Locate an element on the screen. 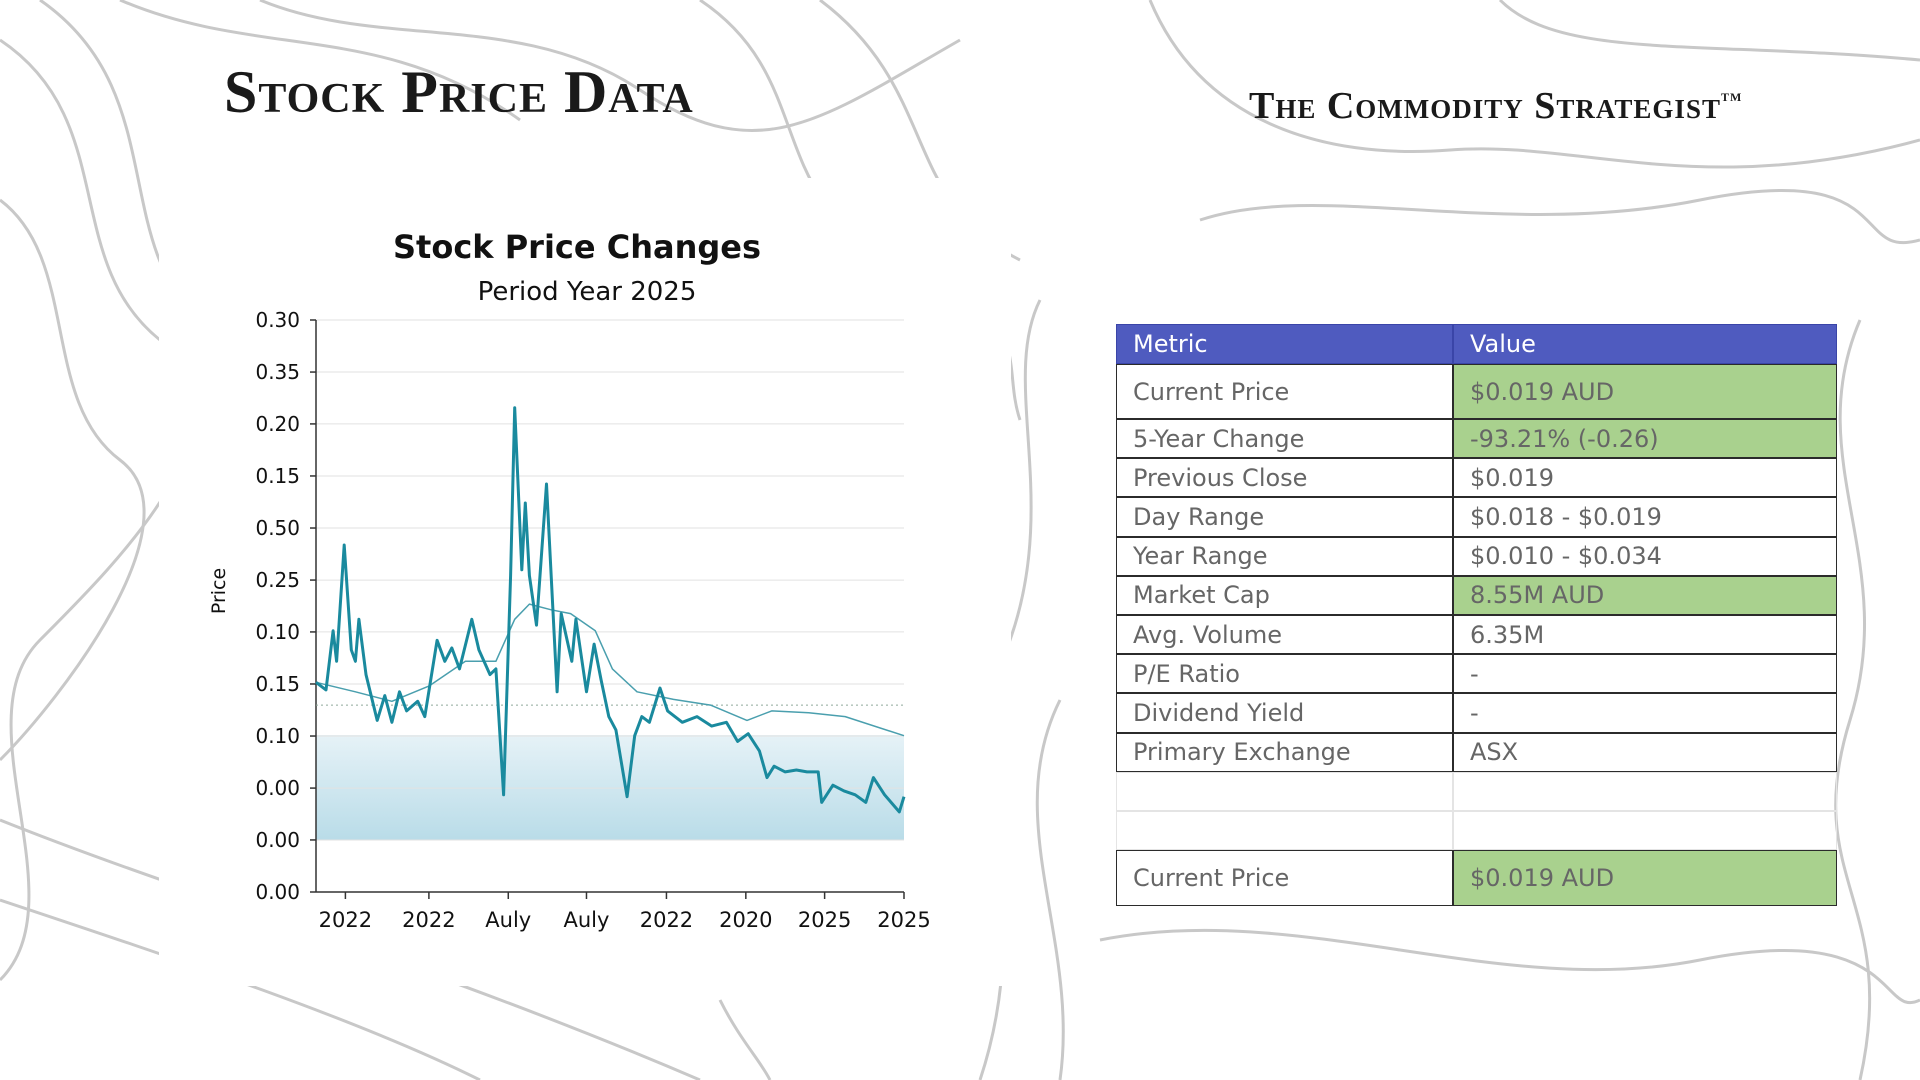  y-tick-label: 0.35 is located at coordinates (277, 372).